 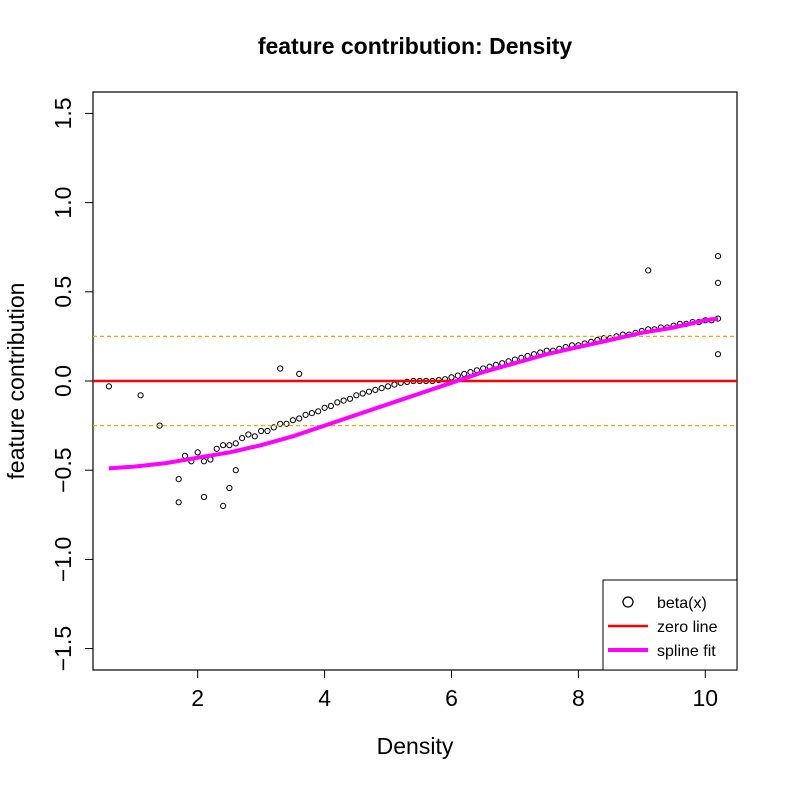 What do you see at coordinates (16, 381) in the screenshot?
I see `y-axis-label: feature contribution` at bounding box center [16, 381].